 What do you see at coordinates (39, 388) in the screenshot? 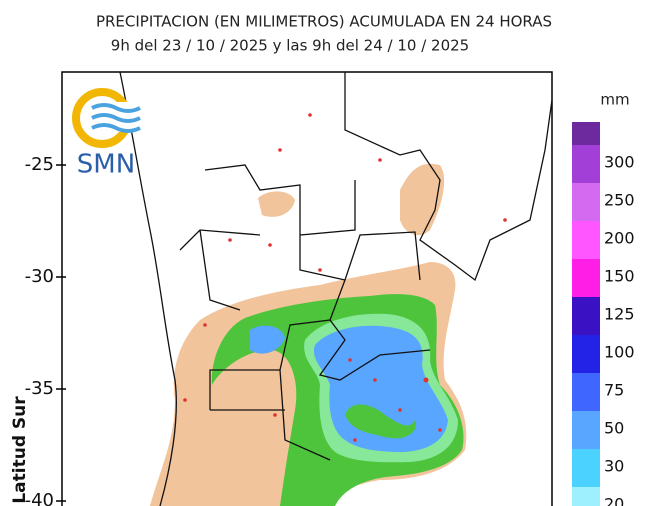
I see `y-tick-label: -35` at bounding box center [39, 388].